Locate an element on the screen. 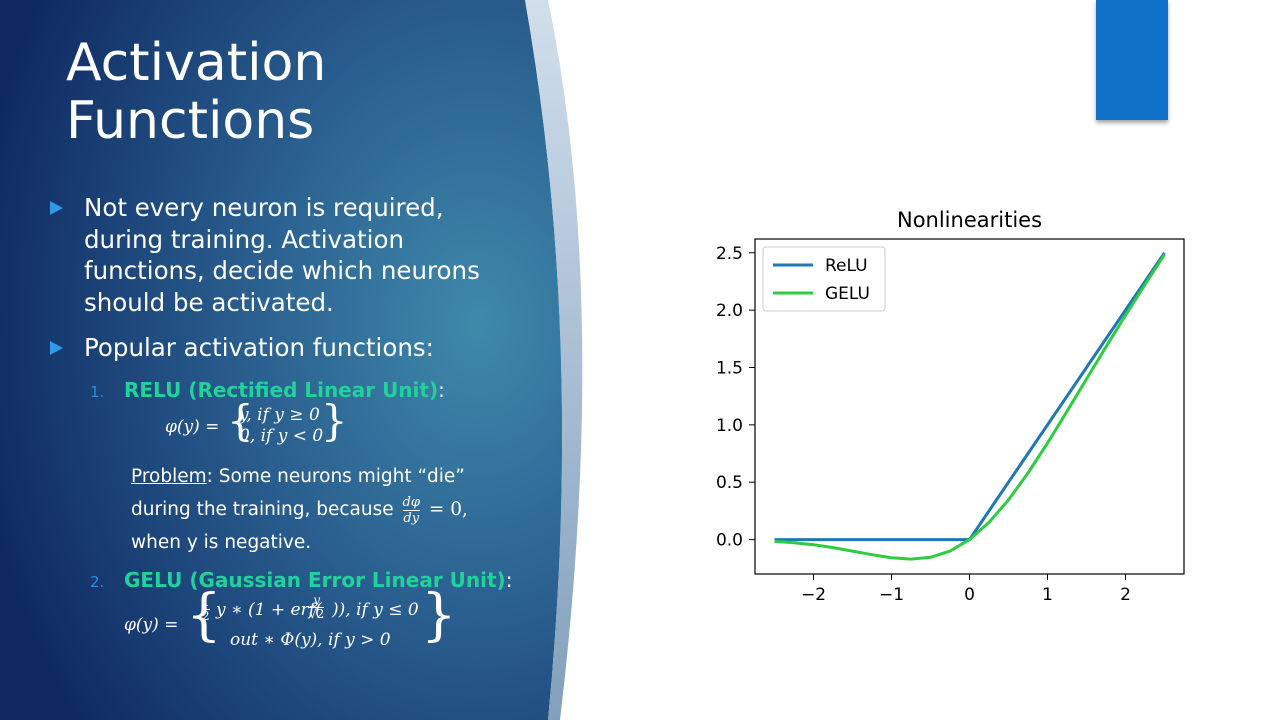 The image size is (1280, 720). legend-box is located at coordinates (824, 279).